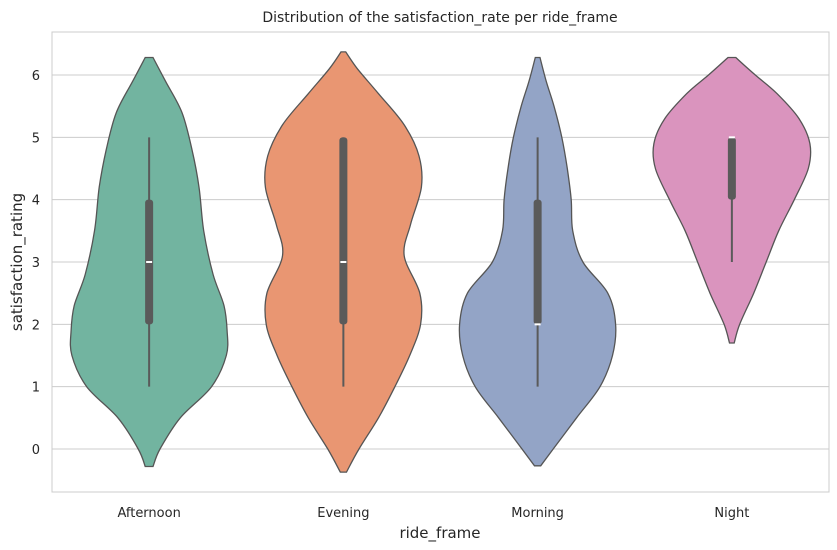  Describe the element at coordinates (343, 231) in the screenshot. I see `iqr-box-evening` at that location.